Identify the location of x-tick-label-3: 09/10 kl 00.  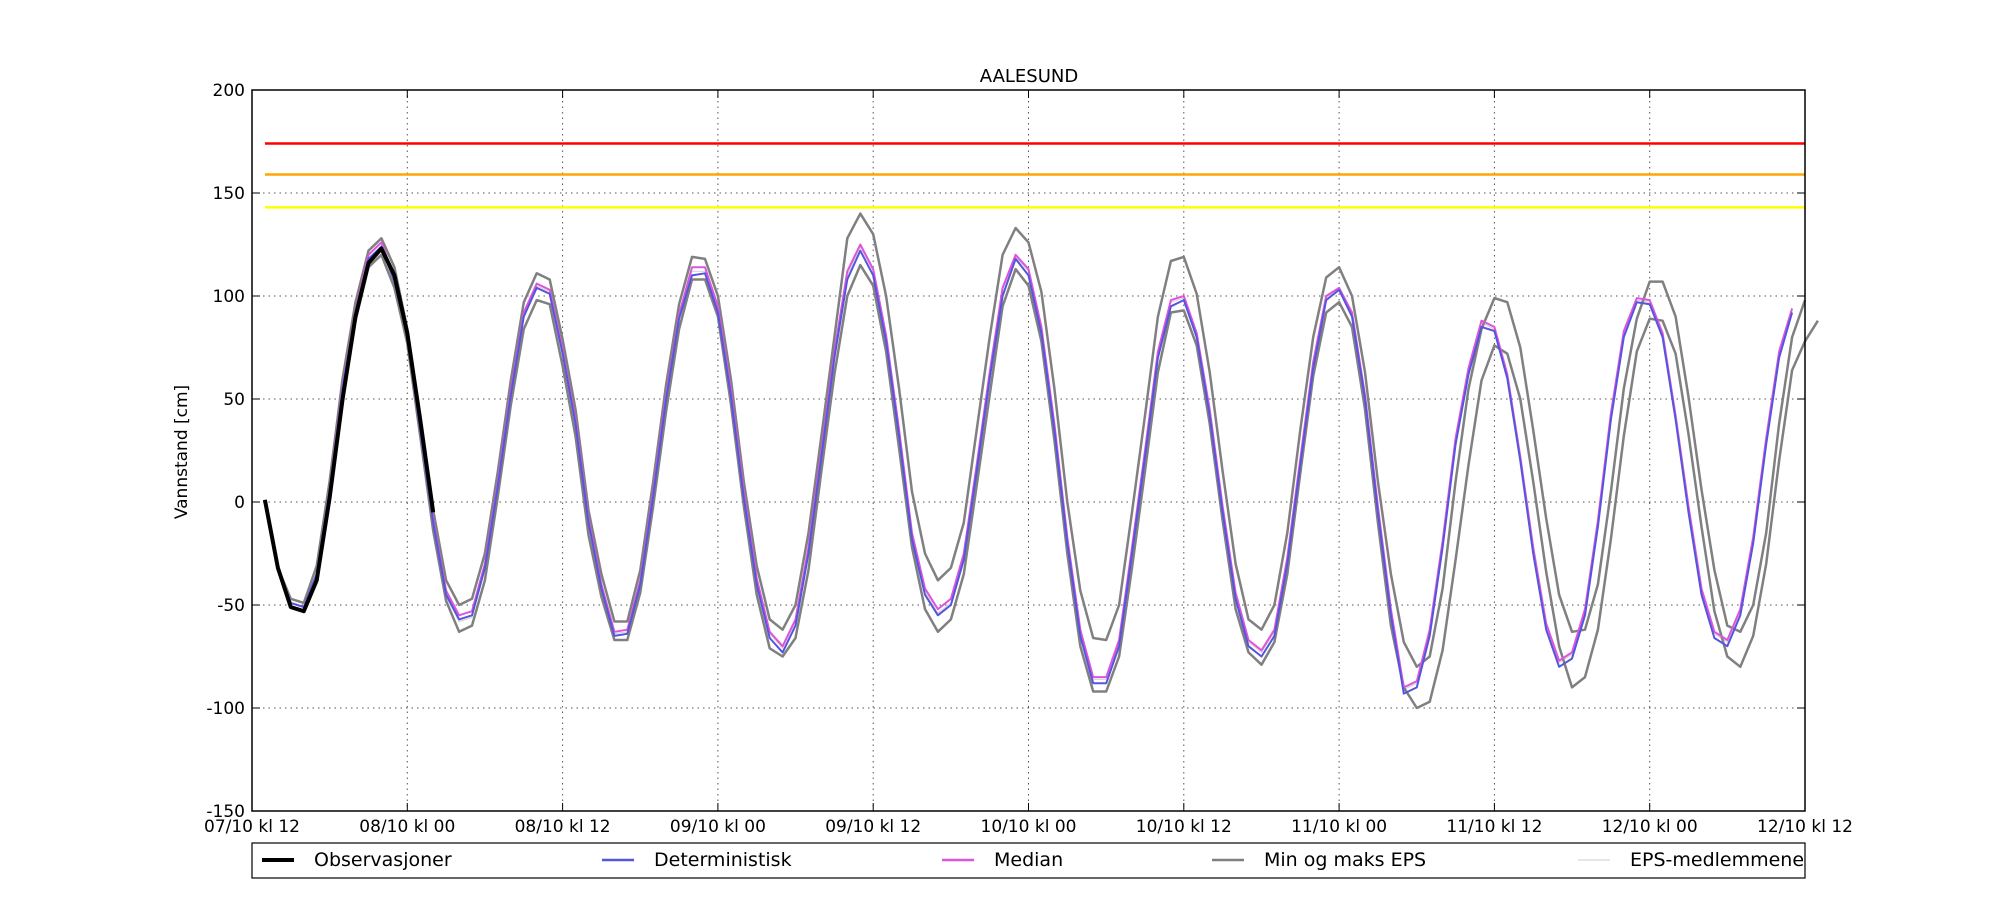
(718, 827).